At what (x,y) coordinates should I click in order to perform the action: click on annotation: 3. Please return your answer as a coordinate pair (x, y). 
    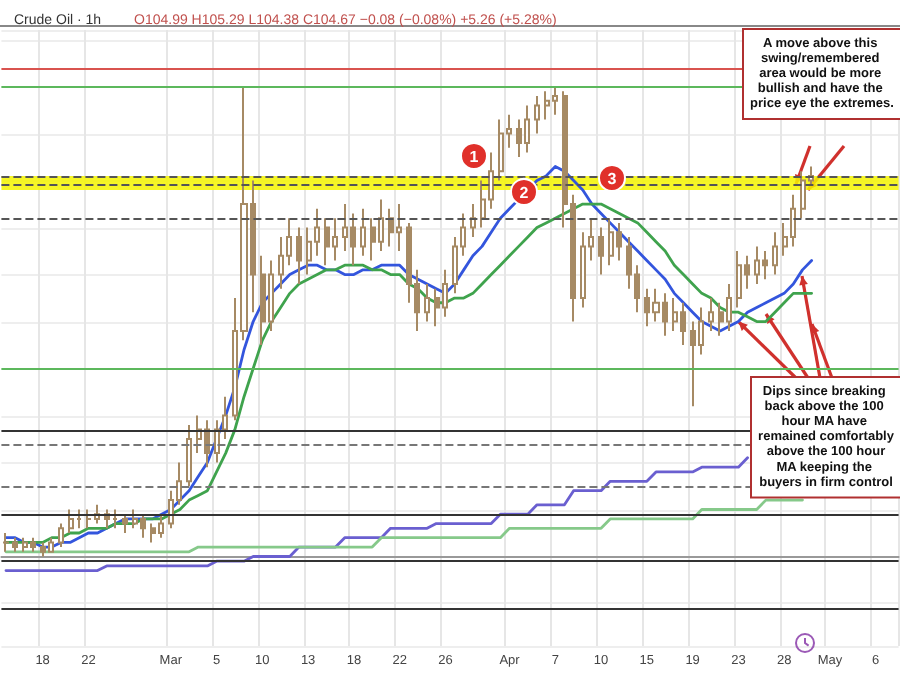
    Looking at the image, I should click on (612, 179).